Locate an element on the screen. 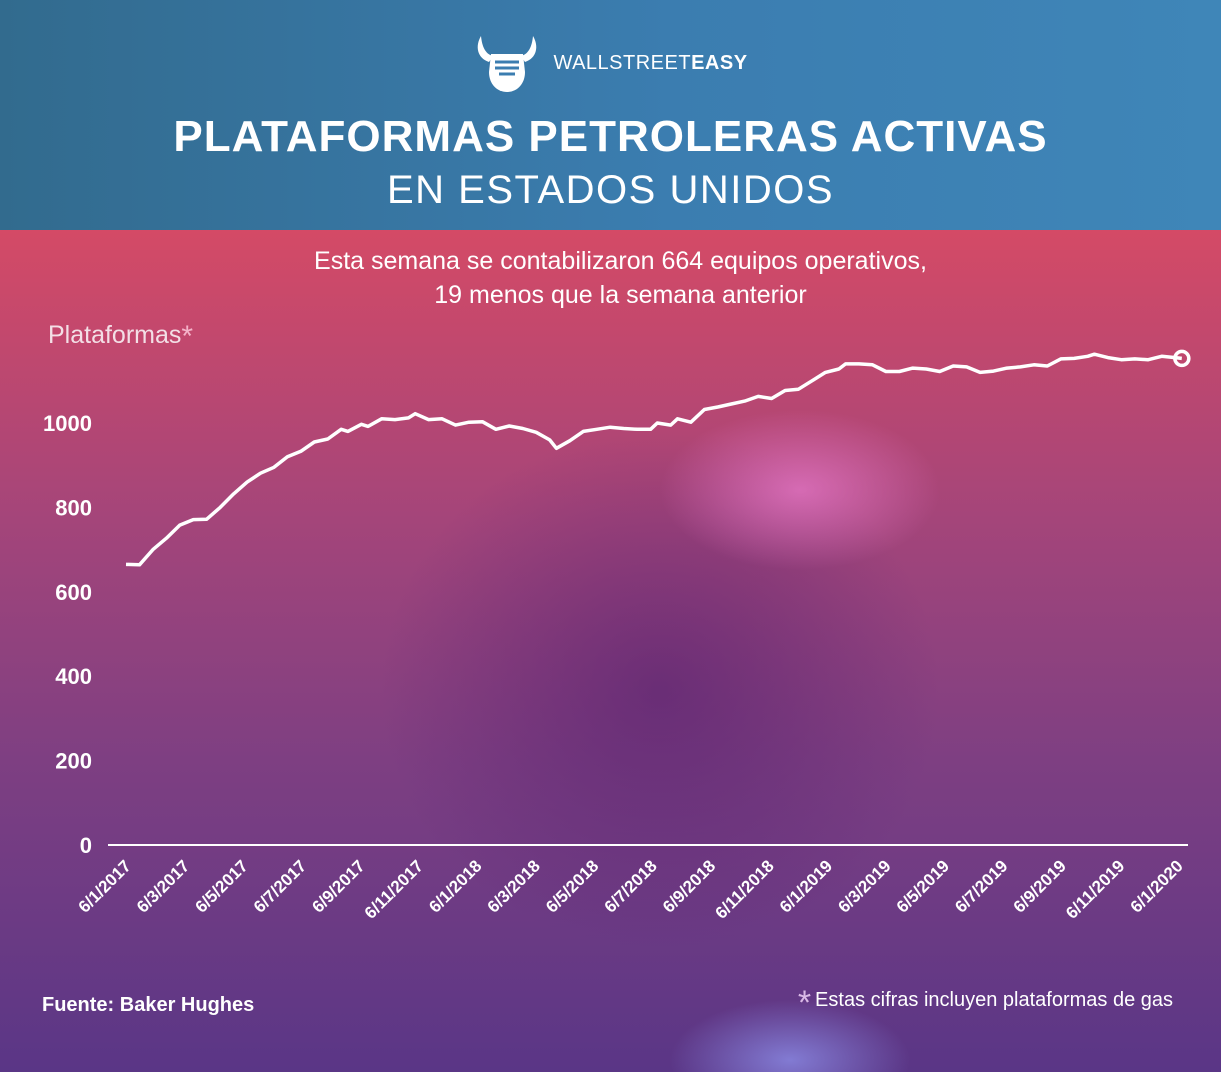 This screenshot has width=1221, height=1072. y-tick-label-5: 1000 is located at coordinates (67, 423).